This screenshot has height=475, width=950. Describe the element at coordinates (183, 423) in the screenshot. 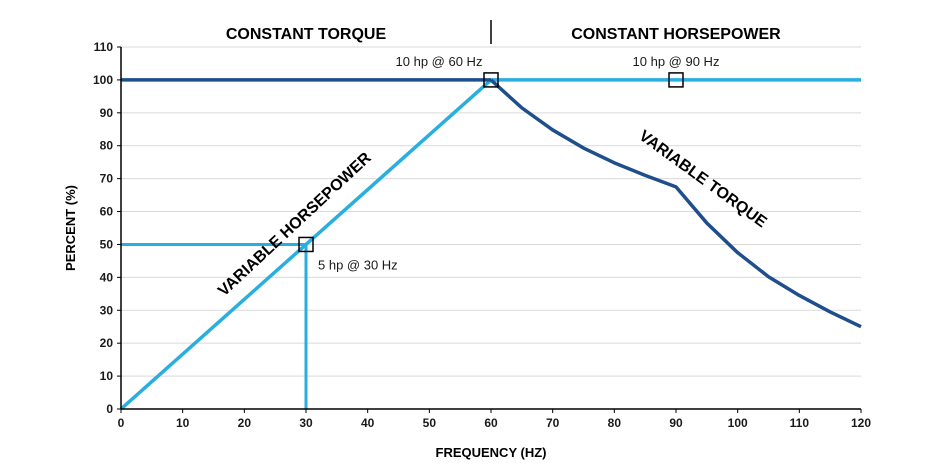

I see `x-tick-label-10: 10` at that location.